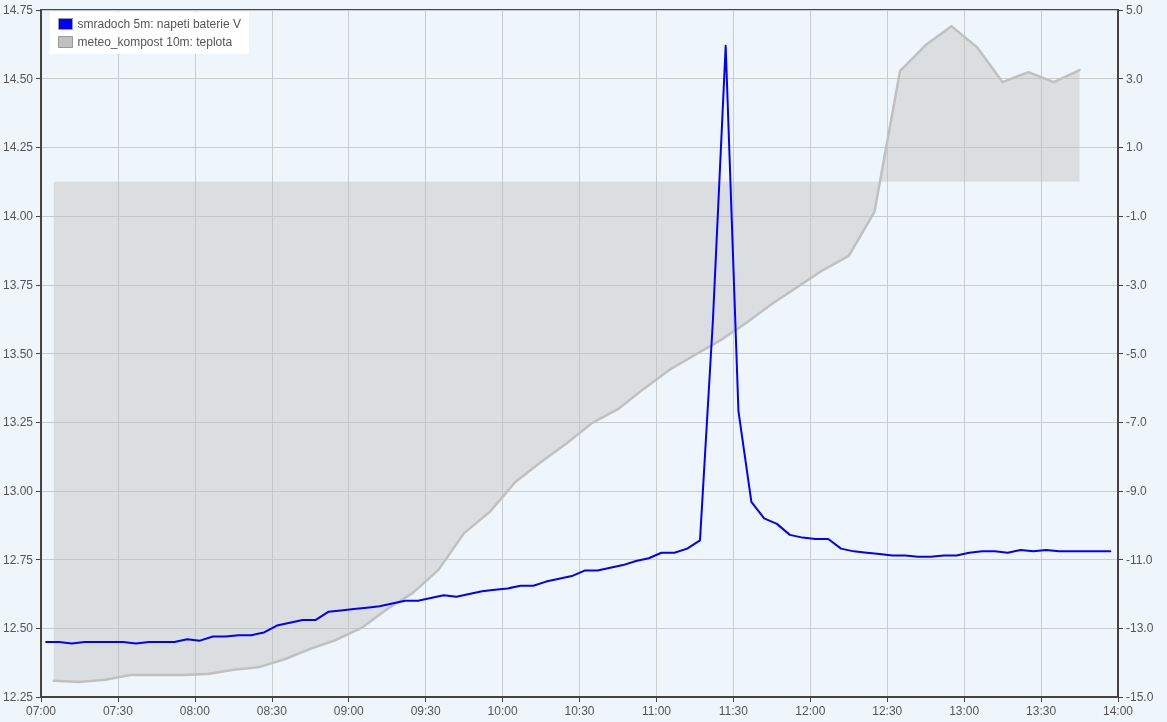 This screenshot has width=1167, height=722. What do you see at coordinates (1140, 697) in the screenshot?
I see `y2-tick-label: -15.0` at bounding box center [1140, 697].